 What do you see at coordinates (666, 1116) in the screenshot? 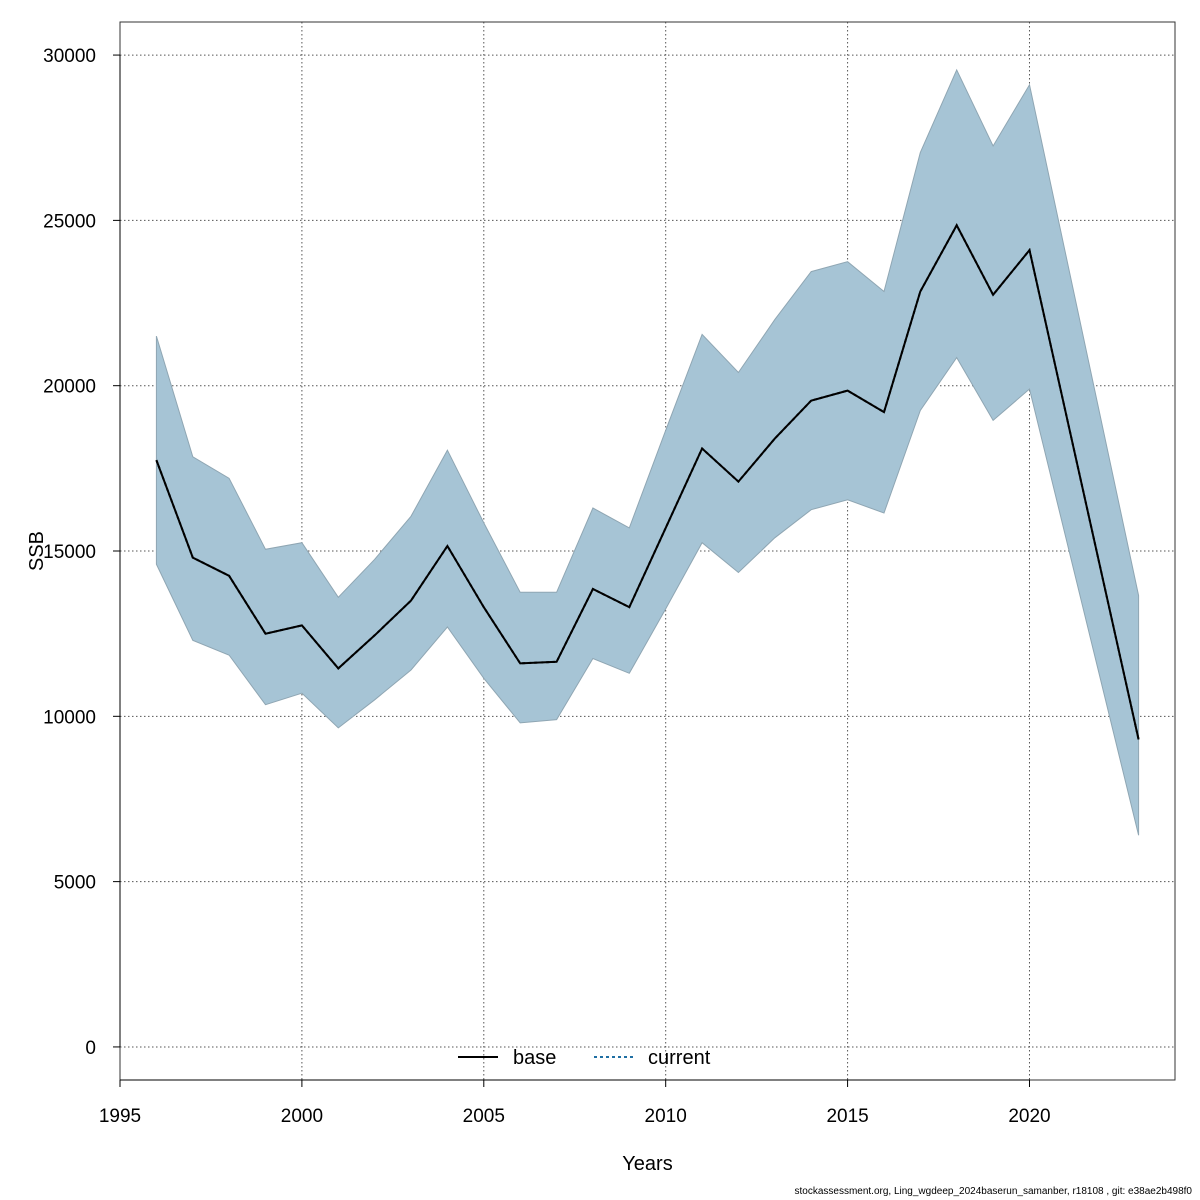
I see `x-tick-label-2010: 2010` at bounding box center [666, 1116].